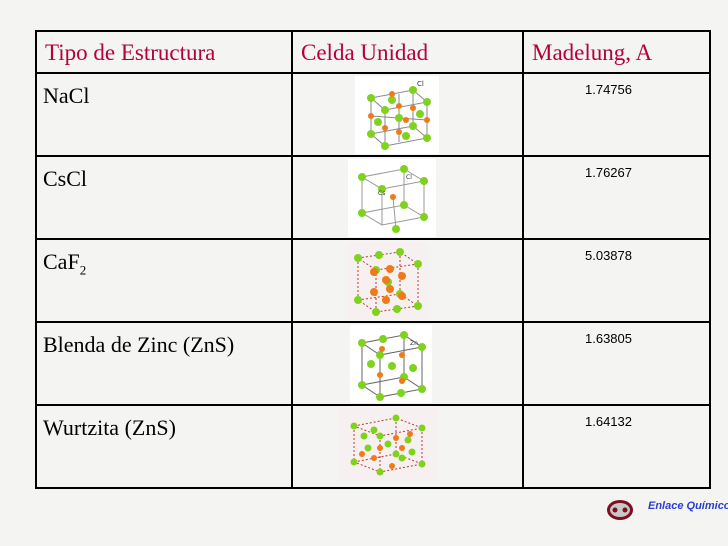 This screenshot has width=728, height=546. I want to click on header-structure-cell: Tipo de Estructura, so click(164, 52).